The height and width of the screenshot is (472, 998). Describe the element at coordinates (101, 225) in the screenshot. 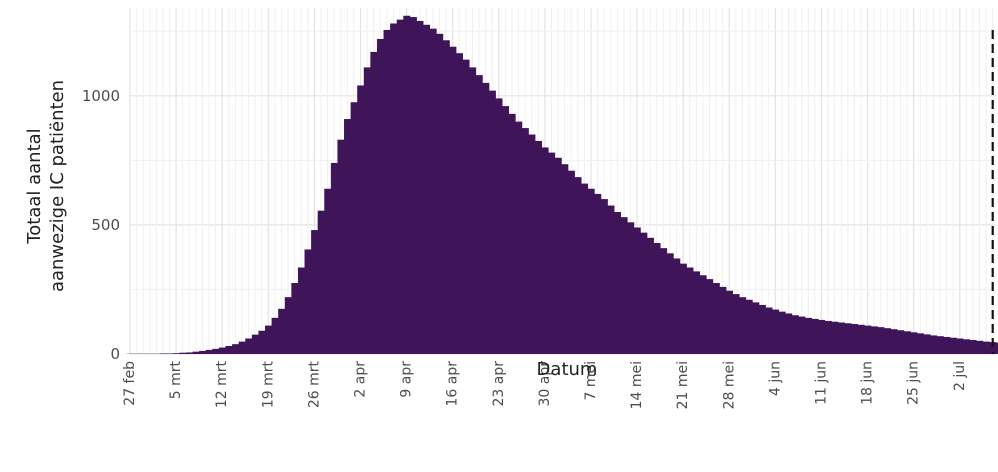

I see `y-axis-ticks: 0 500 1000` at that location.